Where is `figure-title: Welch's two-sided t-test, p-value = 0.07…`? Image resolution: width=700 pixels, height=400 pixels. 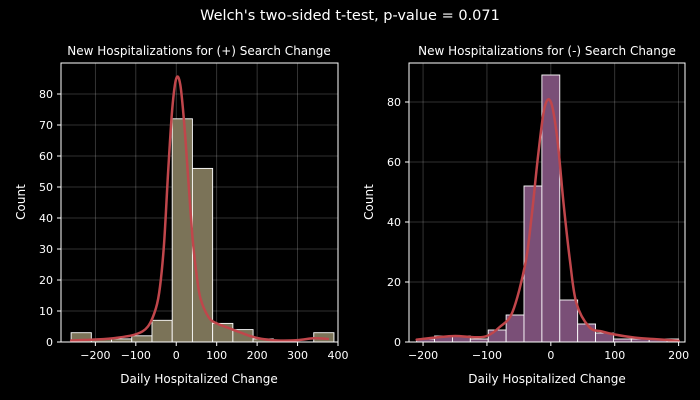 figure-title: Welch's two-sided t-test, p-value = 0.07… is located at coordinates (350, 16).